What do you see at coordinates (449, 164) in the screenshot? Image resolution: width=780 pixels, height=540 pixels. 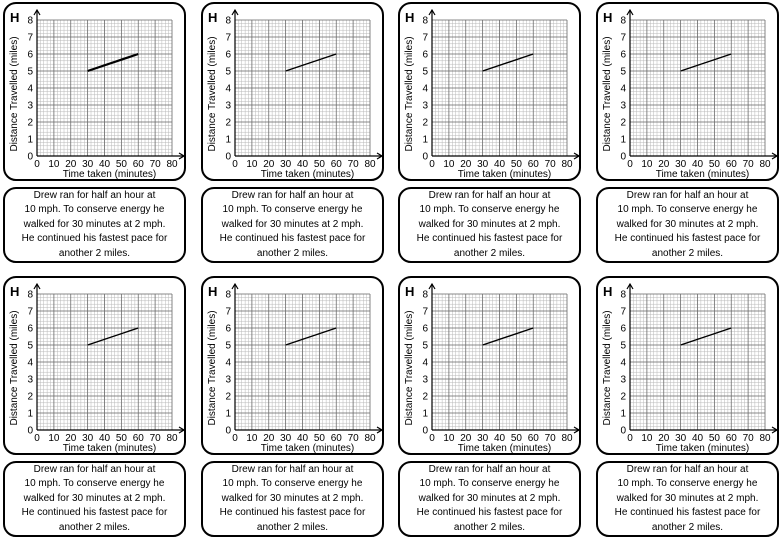 I see `x-tick-label: 10` at bounding box center [449, 164].